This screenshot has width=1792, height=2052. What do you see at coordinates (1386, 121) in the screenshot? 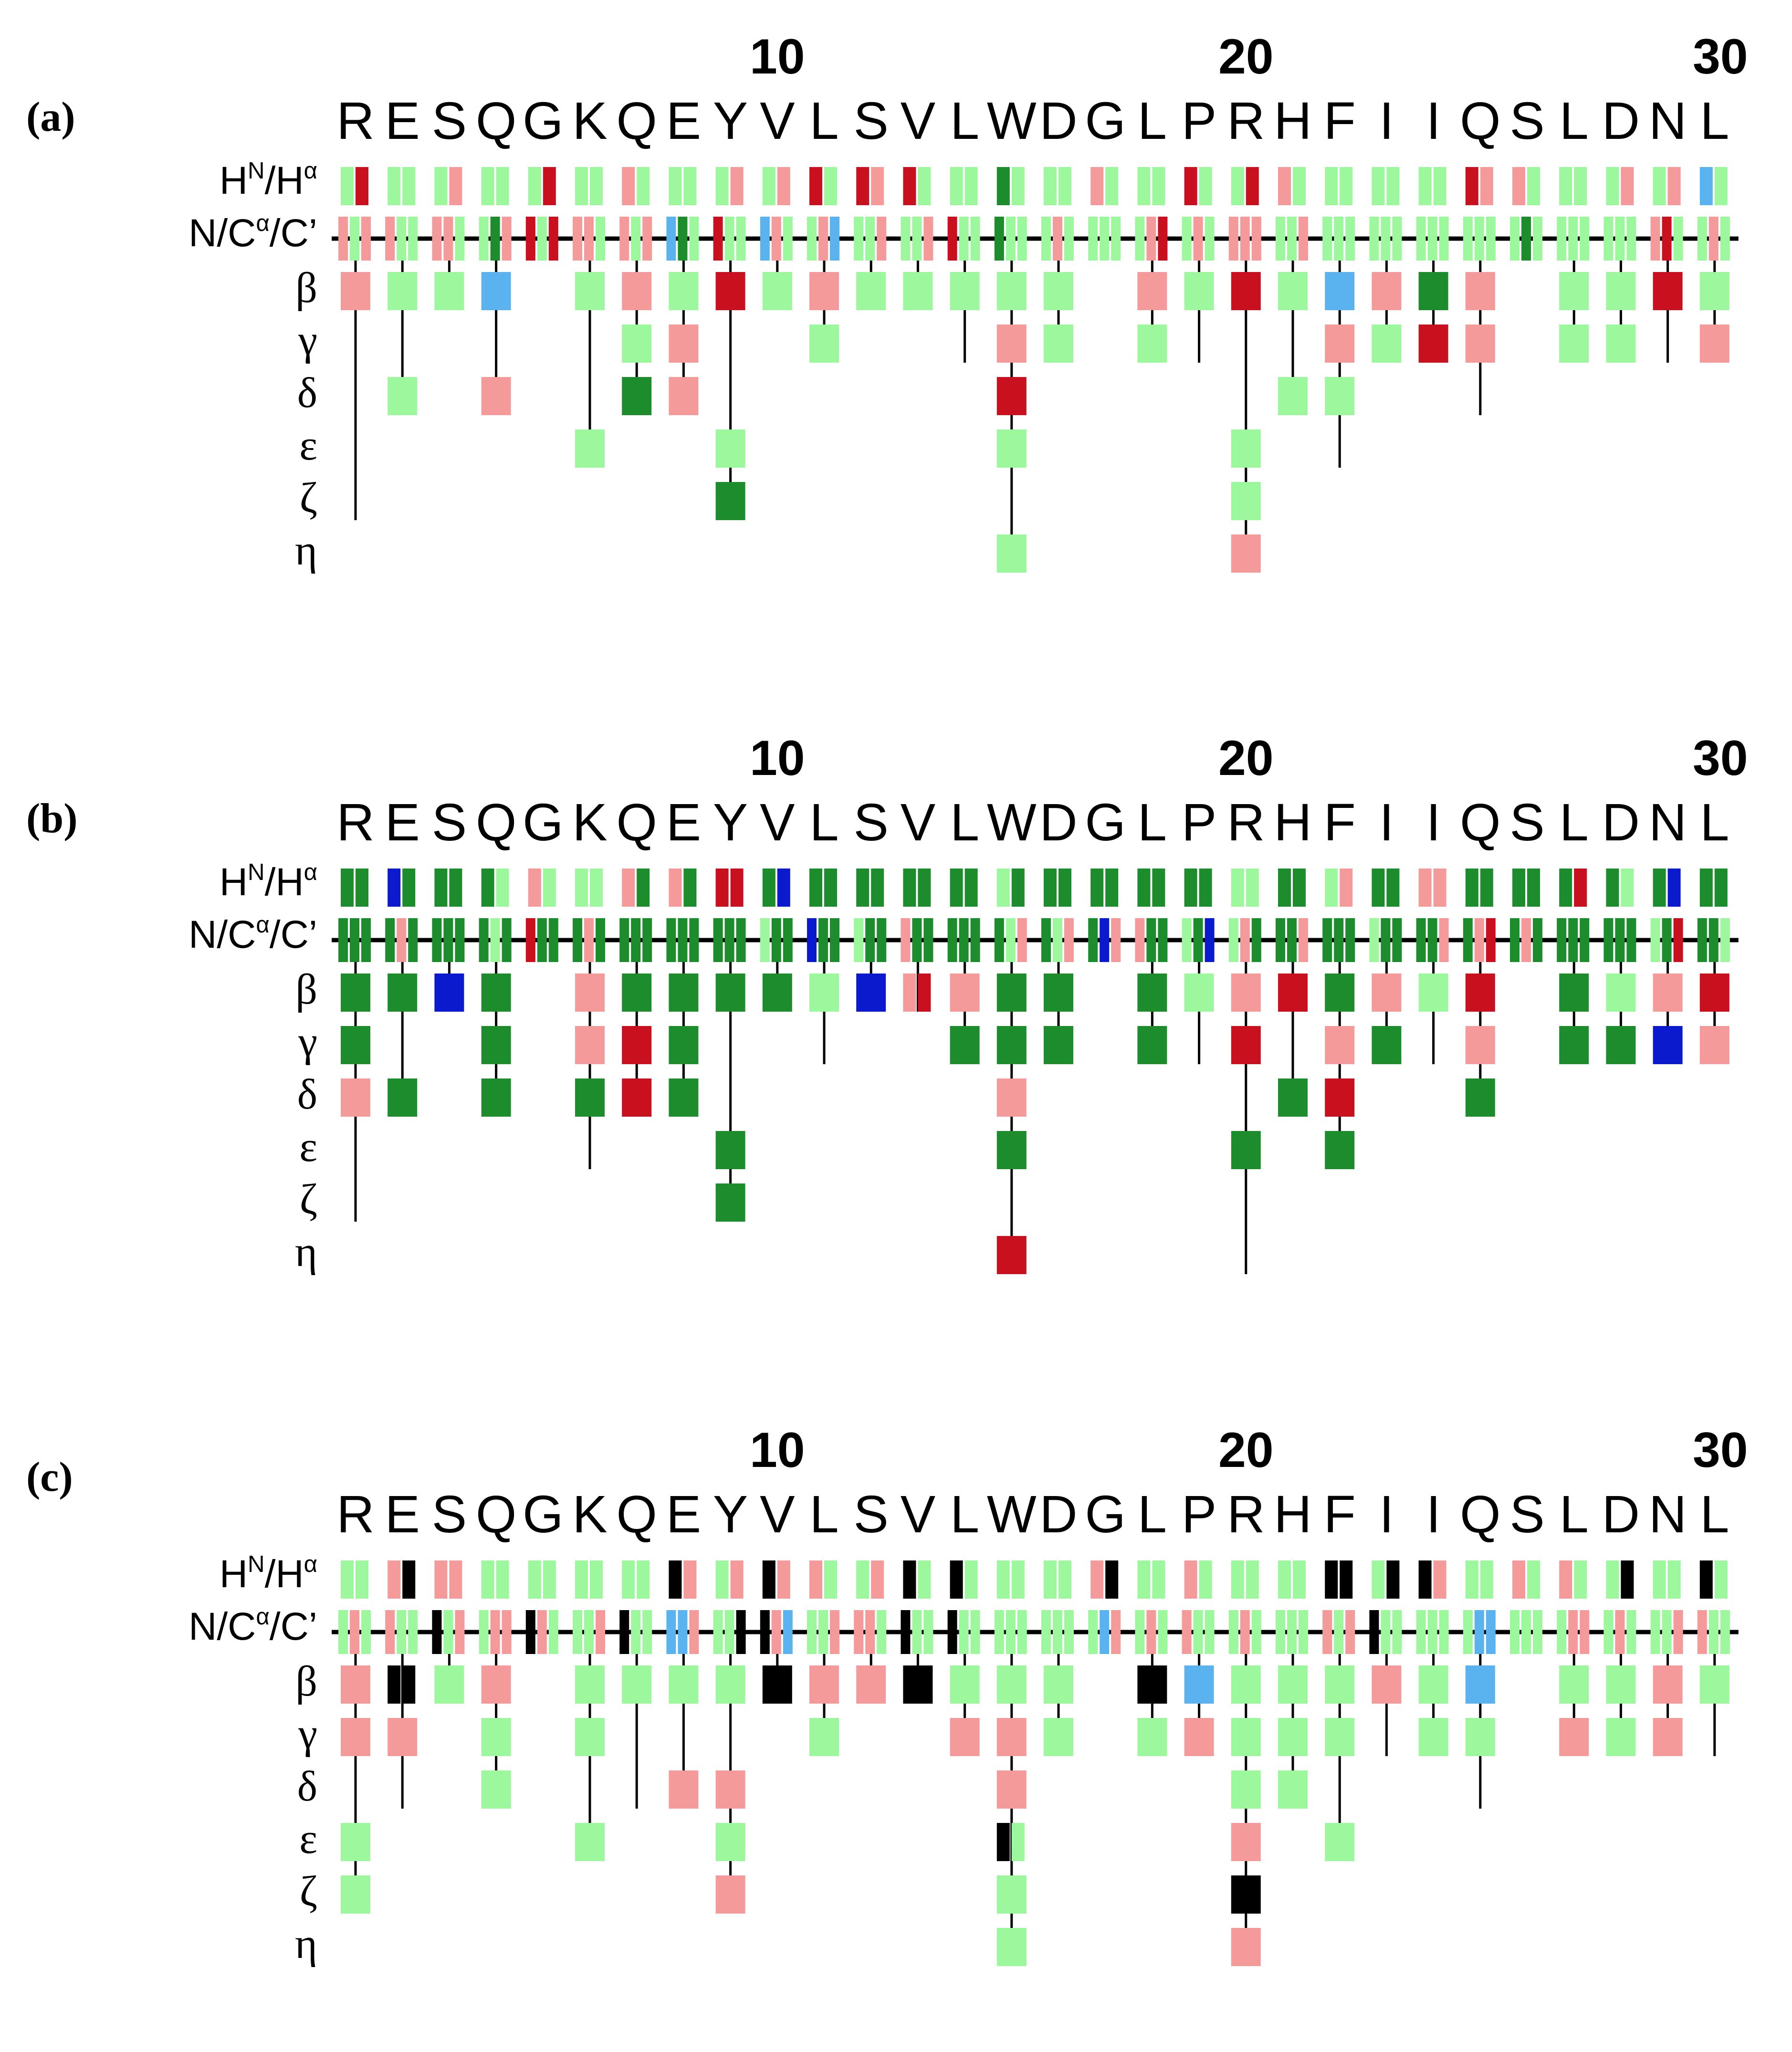
I see `residue-letter: I` at bounding box center [1386, 121].